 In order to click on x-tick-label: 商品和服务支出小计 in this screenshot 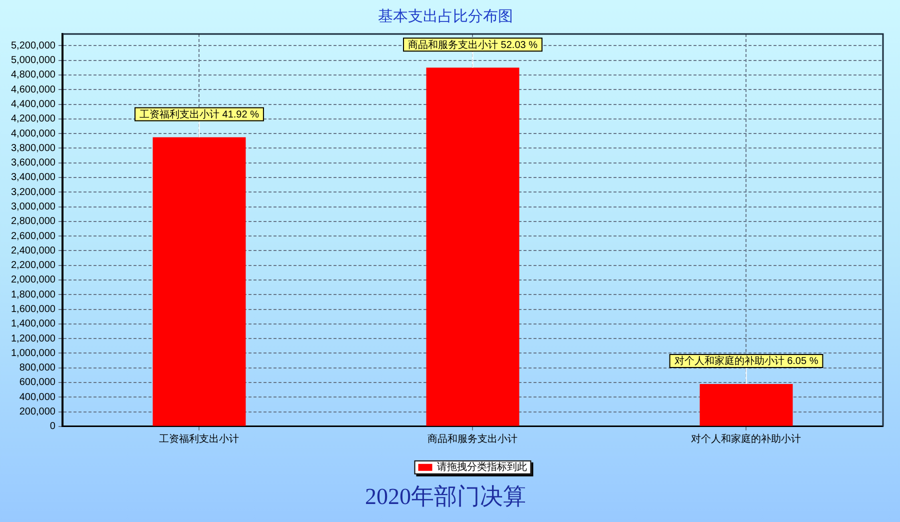, I will do `click(473, 439)`.